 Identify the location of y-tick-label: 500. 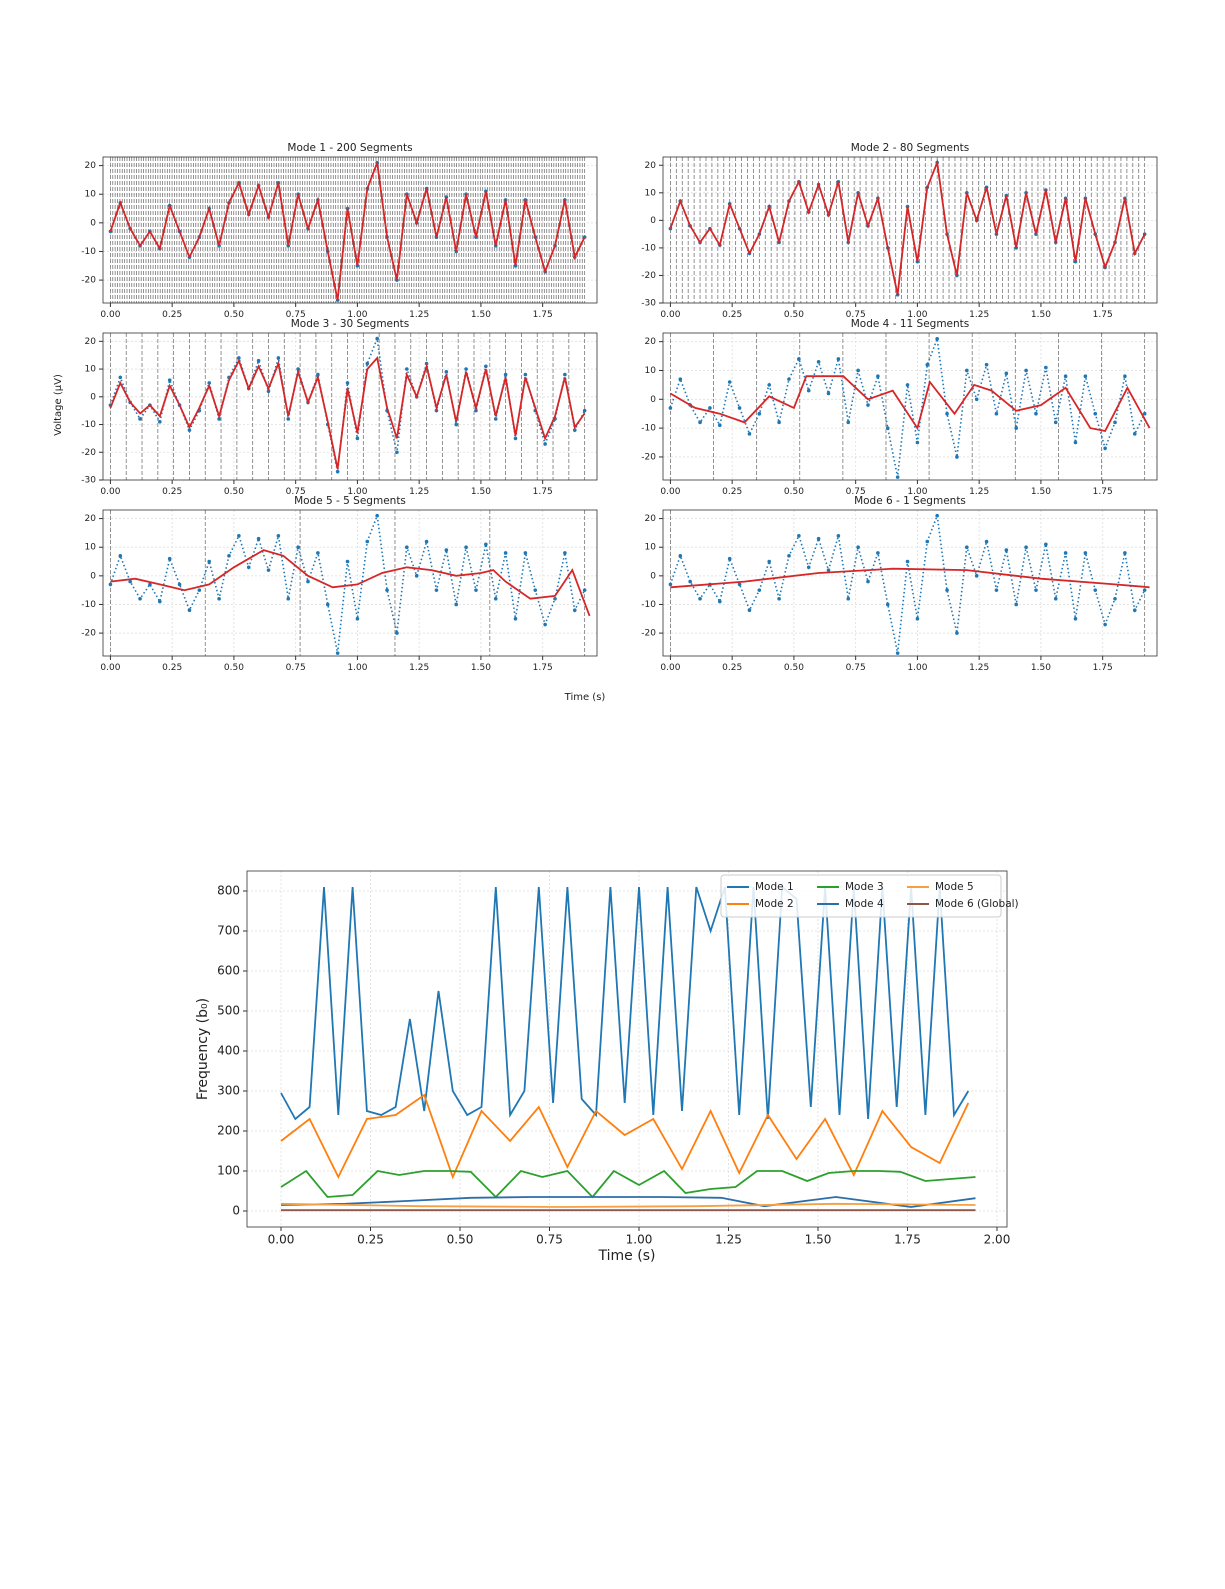
(228, 1011).